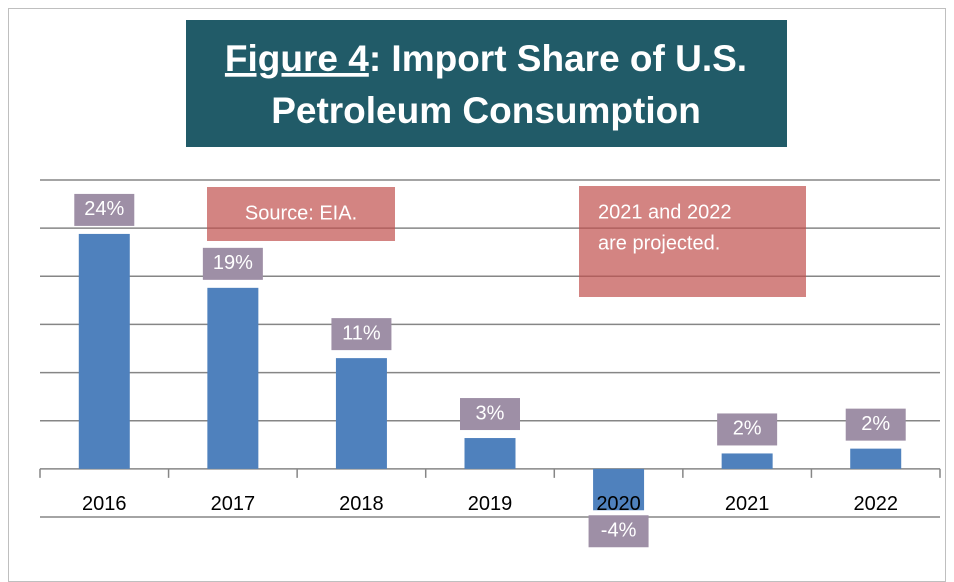 This screenshot has width=954, height=582. I want to click on chart-title: Petroleum Consumption, so click(486, 110).